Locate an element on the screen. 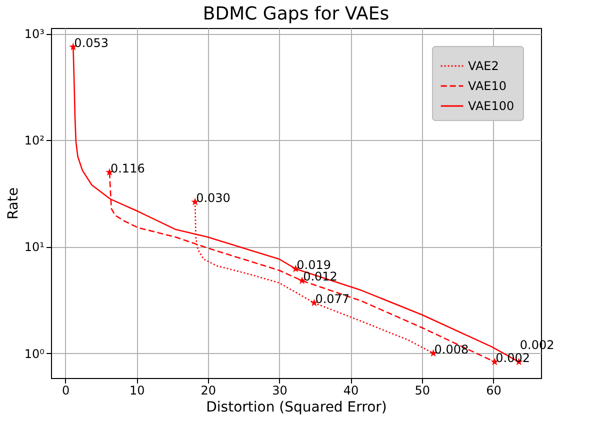  y-tick-label: 10¹ is located at coordinates (34, 247).